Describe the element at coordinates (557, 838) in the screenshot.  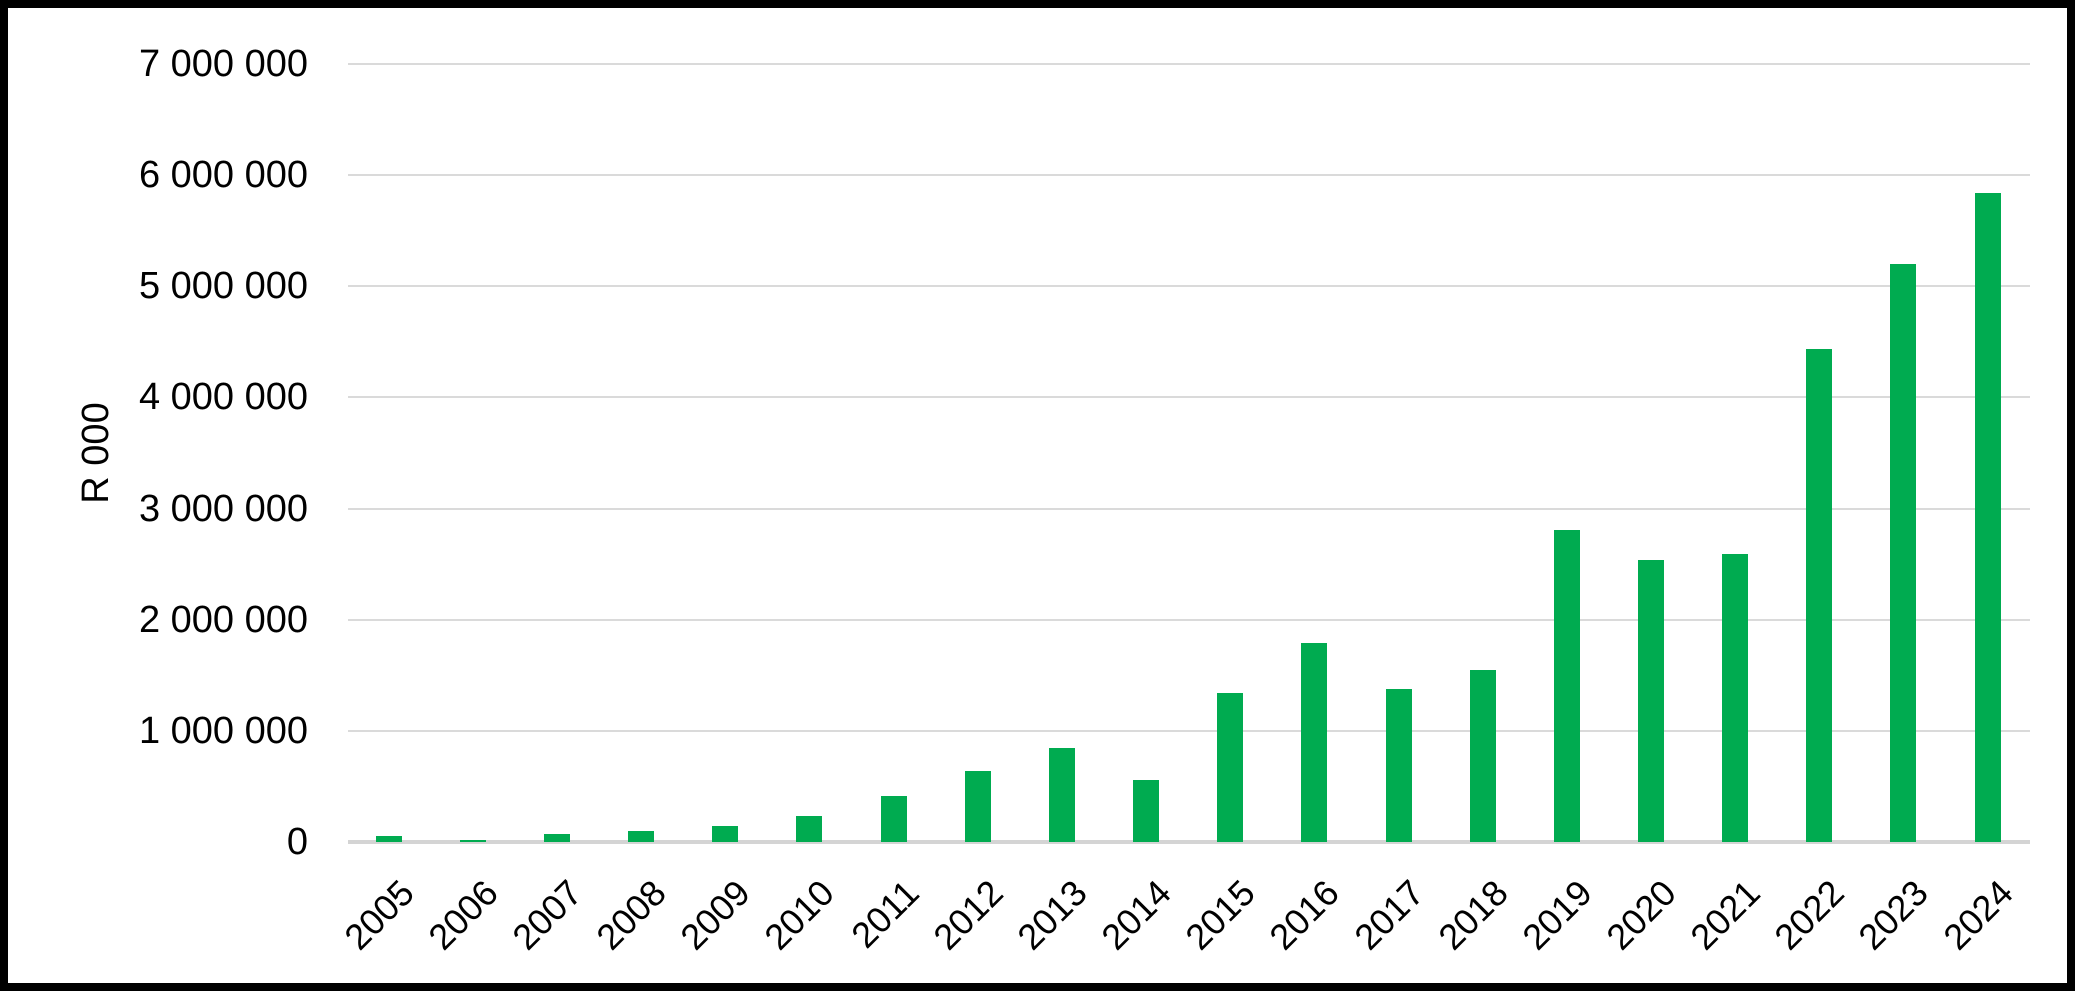
I see `bar-2007` at that location.